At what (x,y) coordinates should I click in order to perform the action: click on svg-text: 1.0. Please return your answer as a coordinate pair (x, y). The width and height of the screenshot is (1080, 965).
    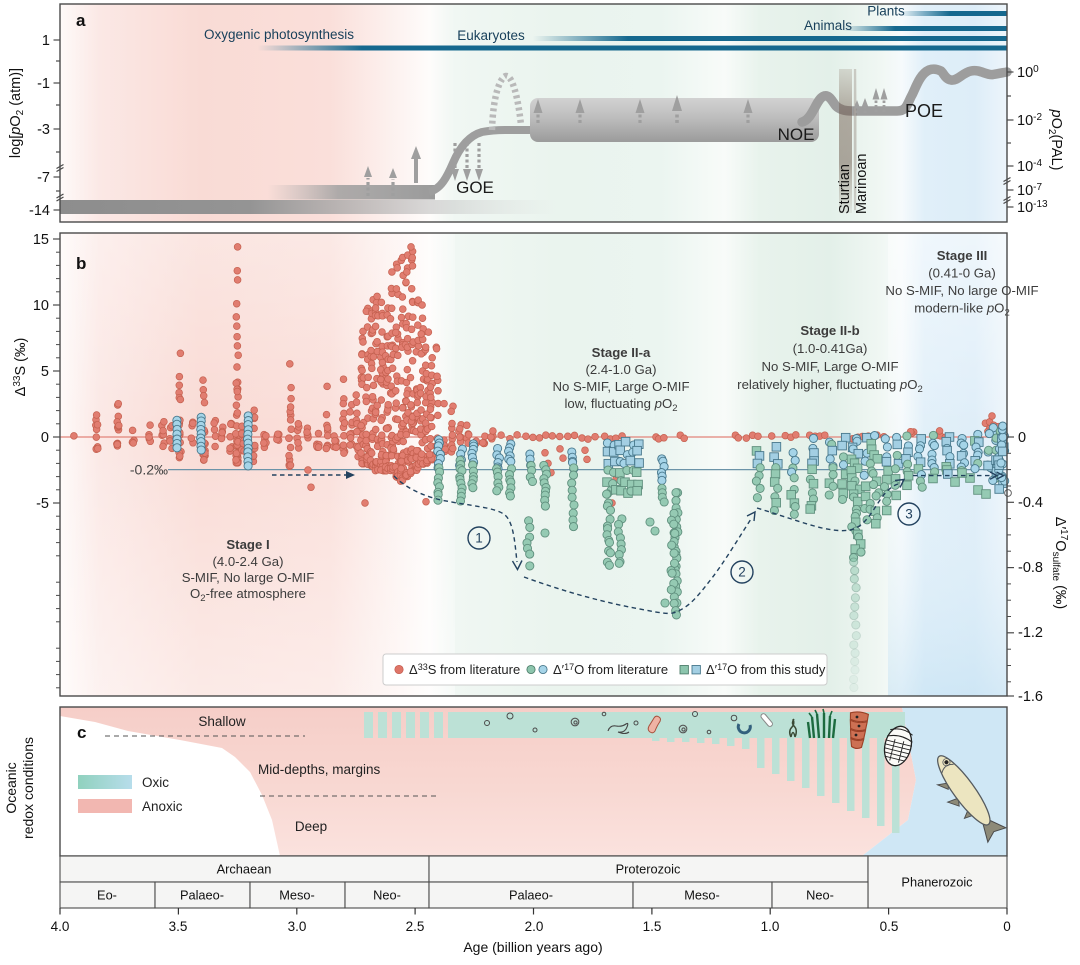
    Looking at the image, I should click on (770, 926).